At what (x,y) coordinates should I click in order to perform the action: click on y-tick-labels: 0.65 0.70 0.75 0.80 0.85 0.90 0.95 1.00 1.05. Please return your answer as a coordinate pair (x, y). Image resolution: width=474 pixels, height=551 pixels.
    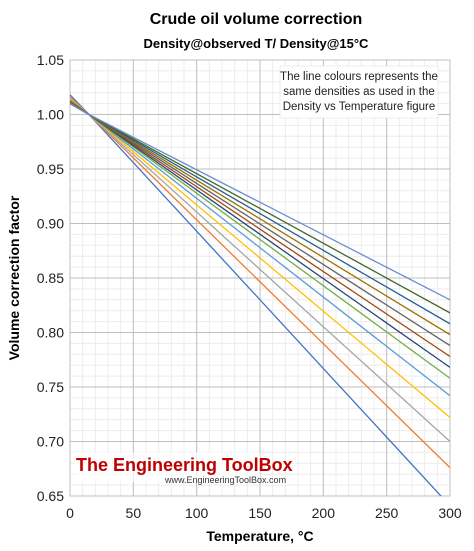
    Looking at the image, I should click on (50, 278).